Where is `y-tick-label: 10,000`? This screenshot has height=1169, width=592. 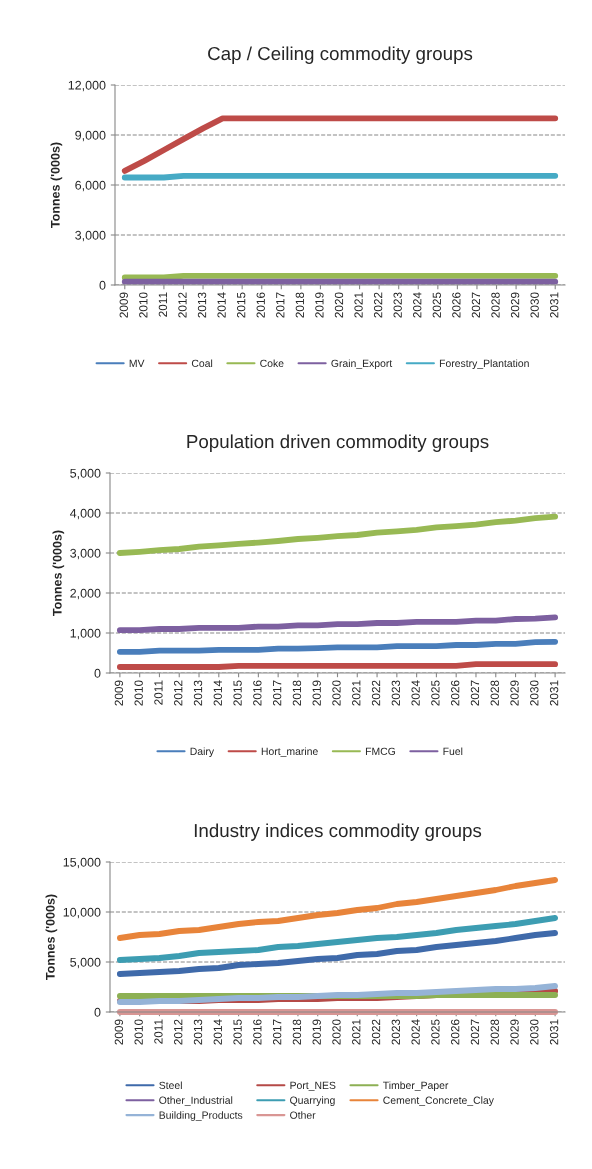
y-tick-label: 10,000 is located at coordinates (82, 913).